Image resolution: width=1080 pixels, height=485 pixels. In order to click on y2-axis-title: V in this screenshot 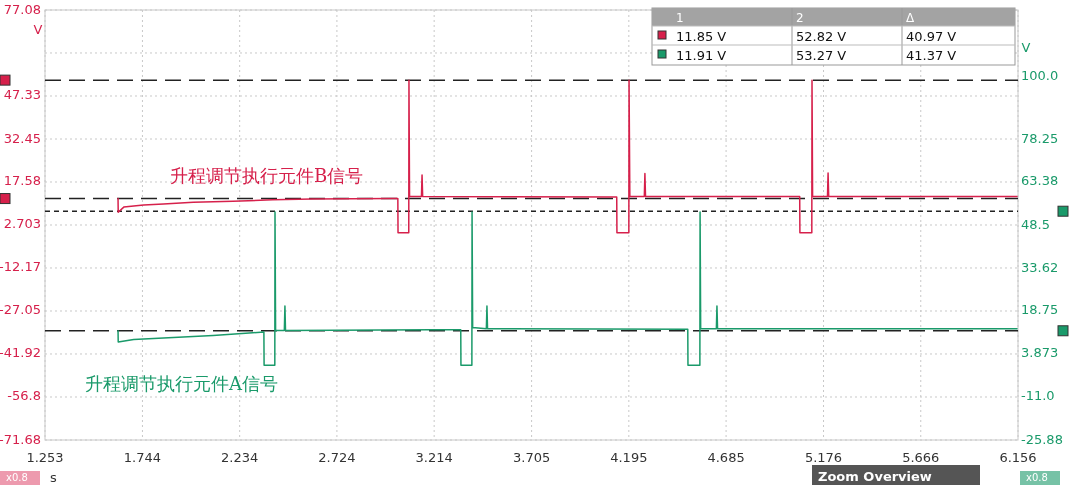, I will do `click(1026, 47)`.